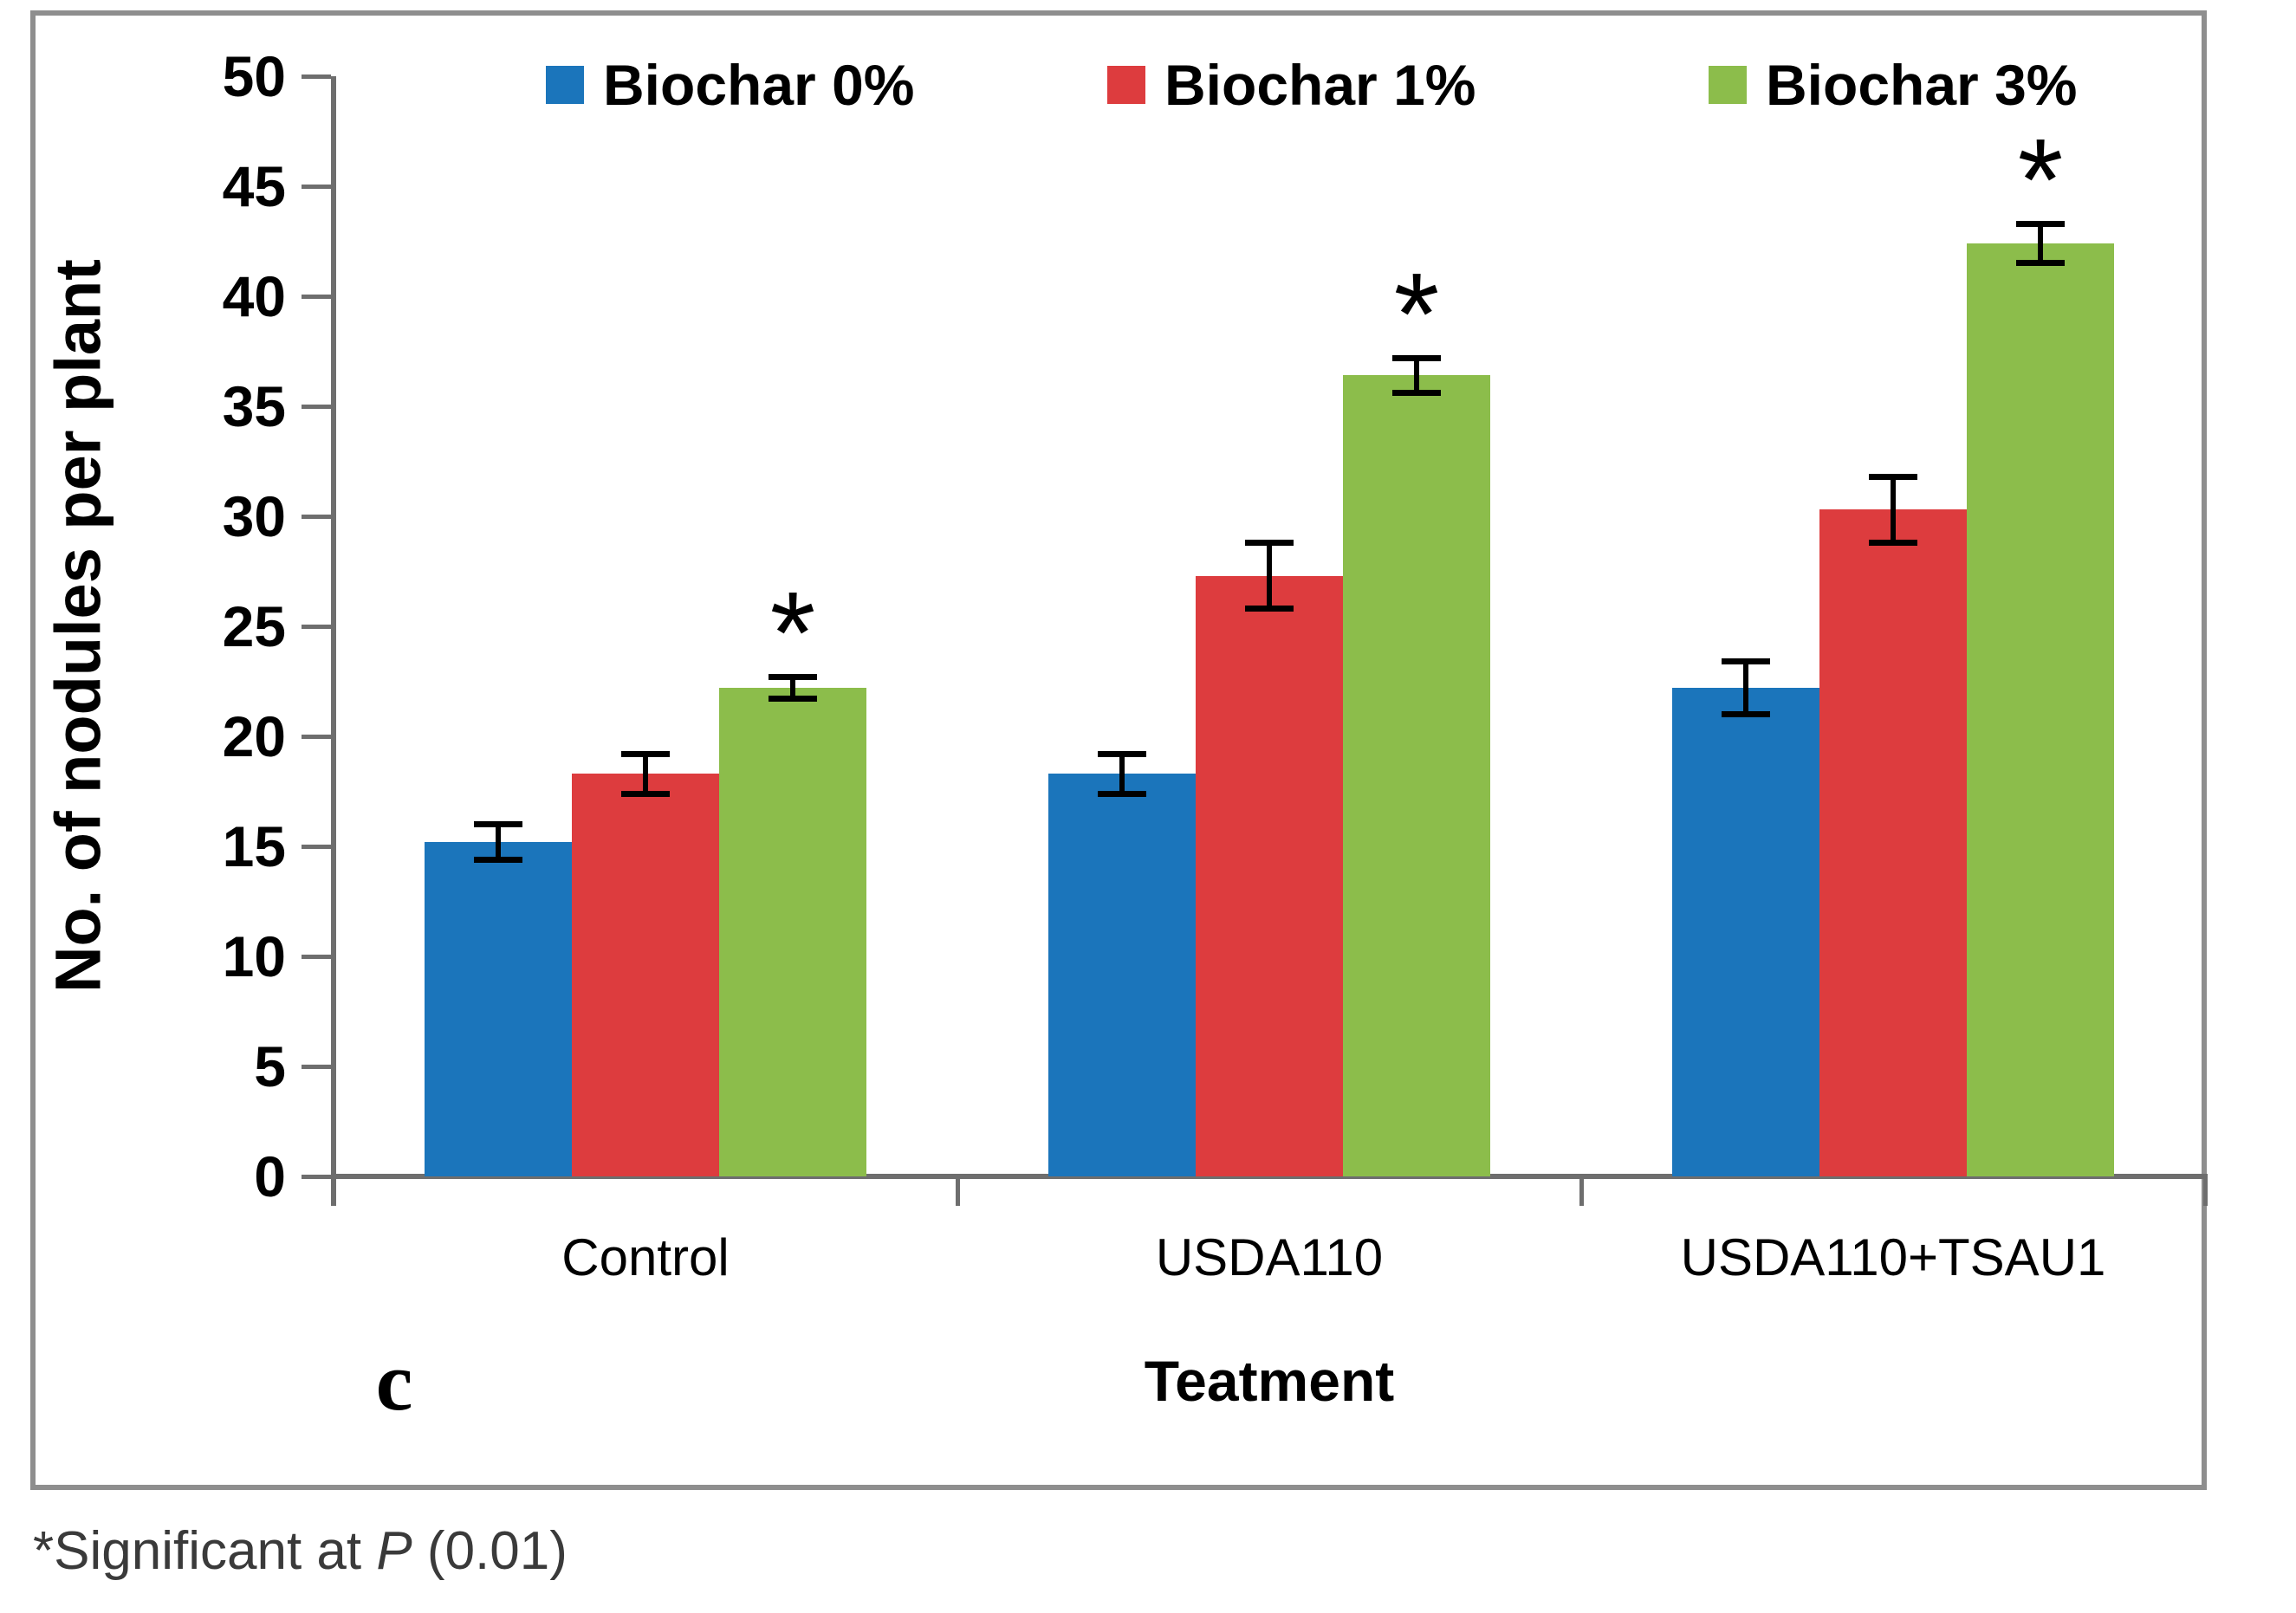  I want to click on legend-item-biochar-1: Biochar 1%, so click(1291, 85).